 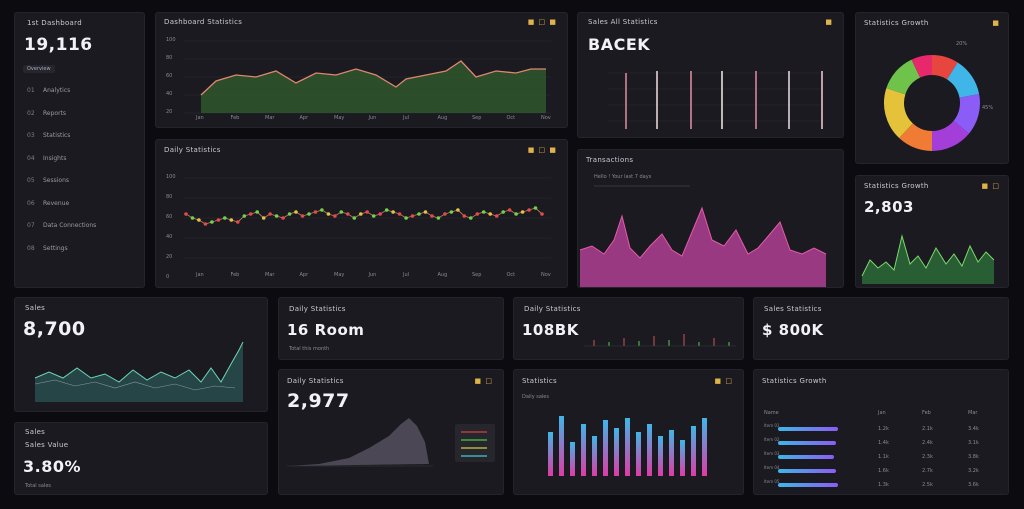 I want to click on sidebar-item-label: Revenue, so click(x=56, y=203).